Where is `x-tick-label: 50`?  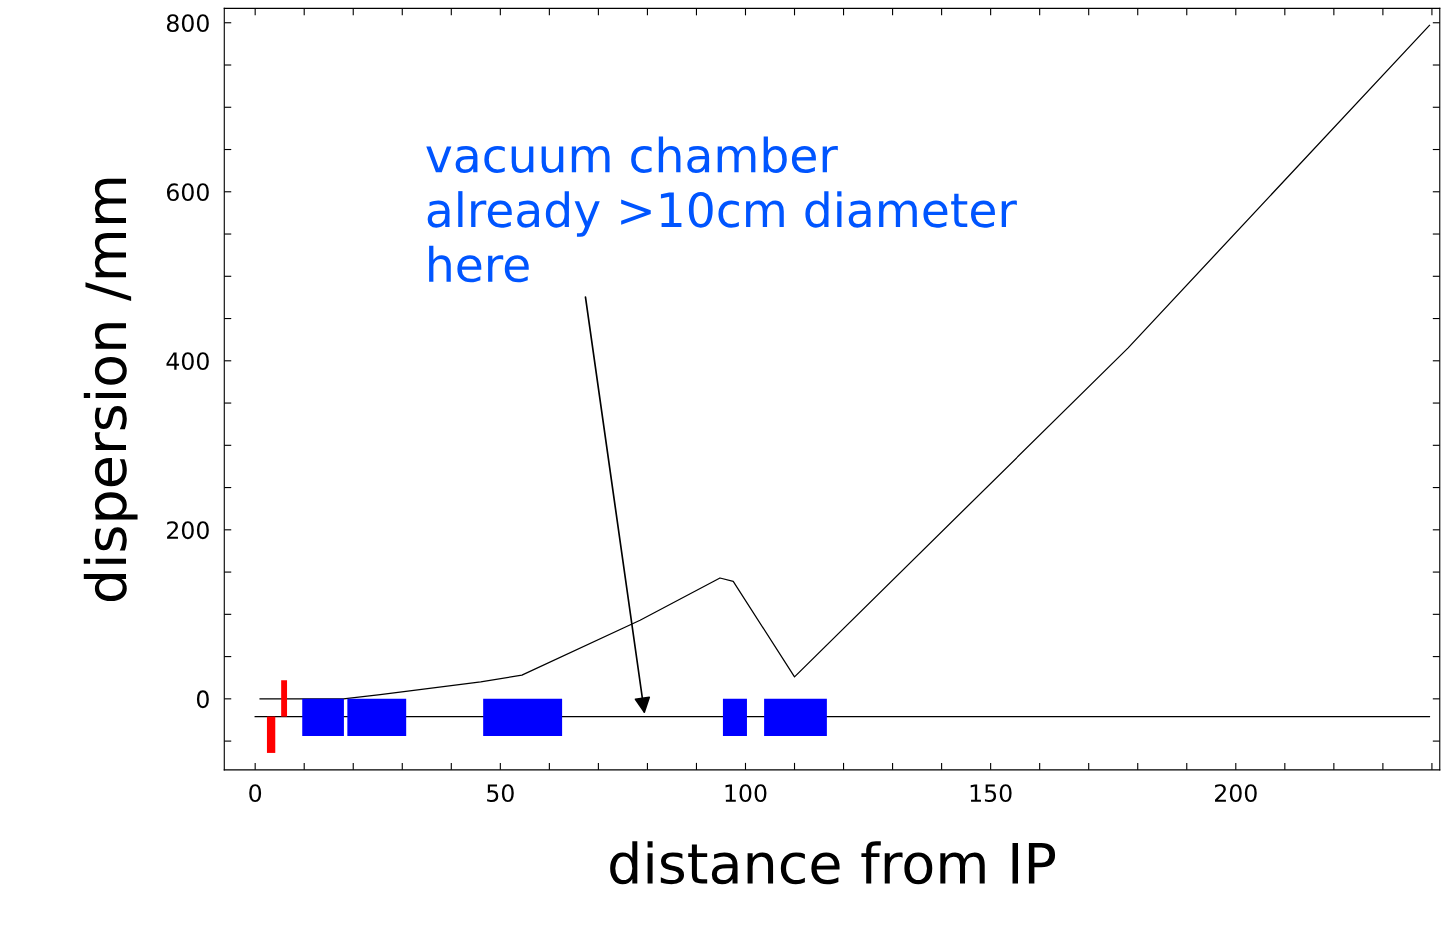
x-tick-label: 50 is located at coordinates (500, 793).